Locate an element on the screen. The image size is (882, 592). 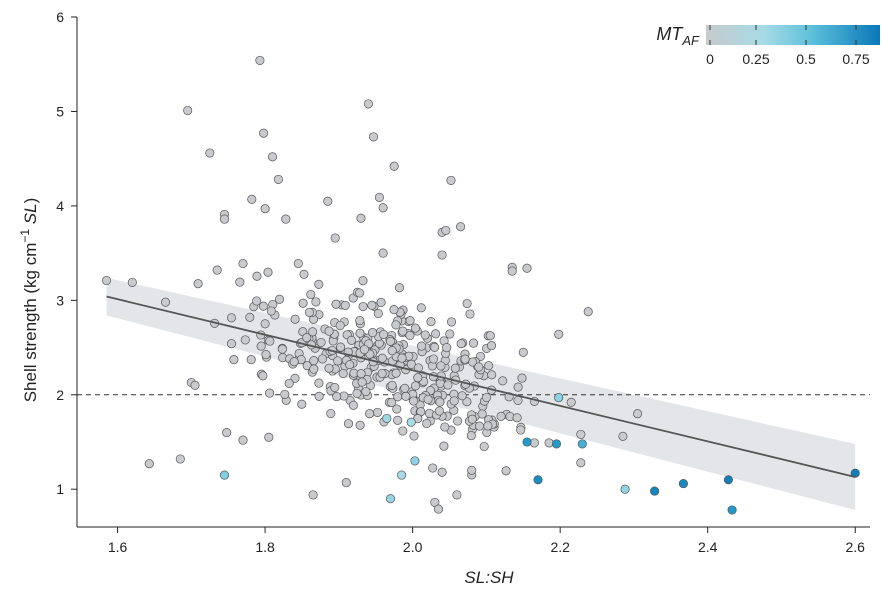
legend-ticks: 0 0.25 0.5 0.75 is located at coordinates (788, 46).